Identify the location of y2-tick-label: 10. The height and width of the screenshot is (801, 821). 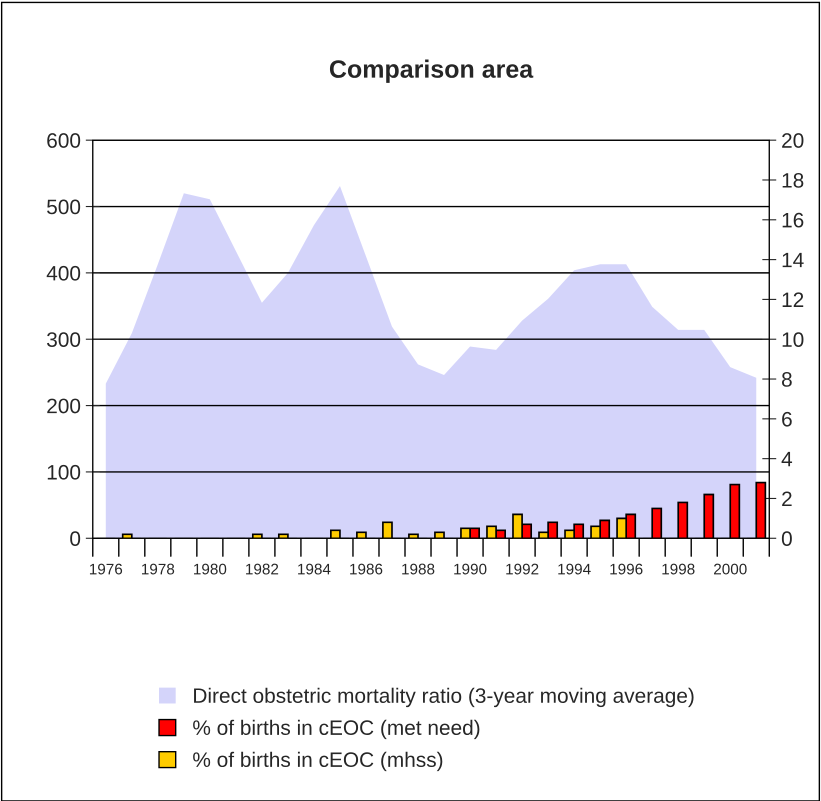
(793, 339).